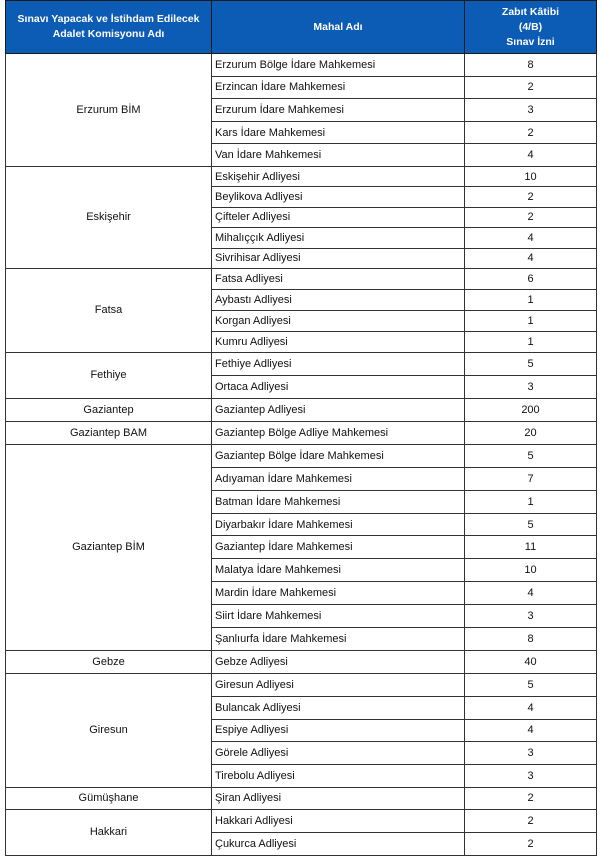 The height and width of the screenshot is (862, 601). I want to click on location-name: Şiran Adliyesi, so click(338, 798).